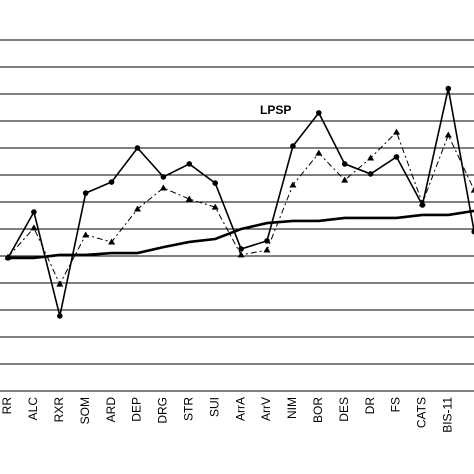 The height and width of the screenshot is (474, 474). What do you see at coordinates (318, 410) in the screenshot?
I see `x-tick-label: BOR` at bounding box center [318, 410].